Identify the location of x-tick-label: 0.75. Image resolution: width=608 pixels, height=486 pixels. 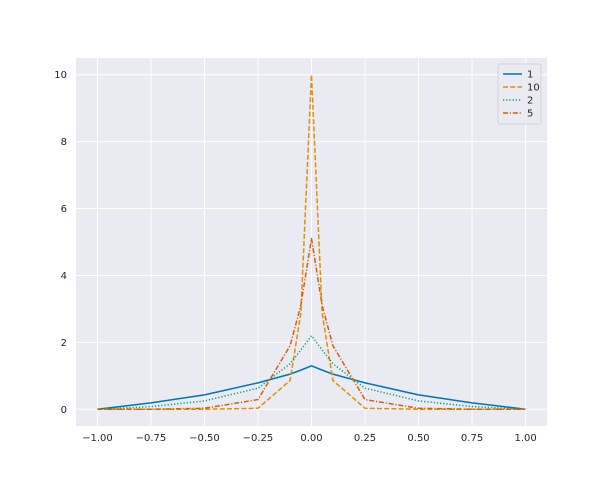
(472, 438).